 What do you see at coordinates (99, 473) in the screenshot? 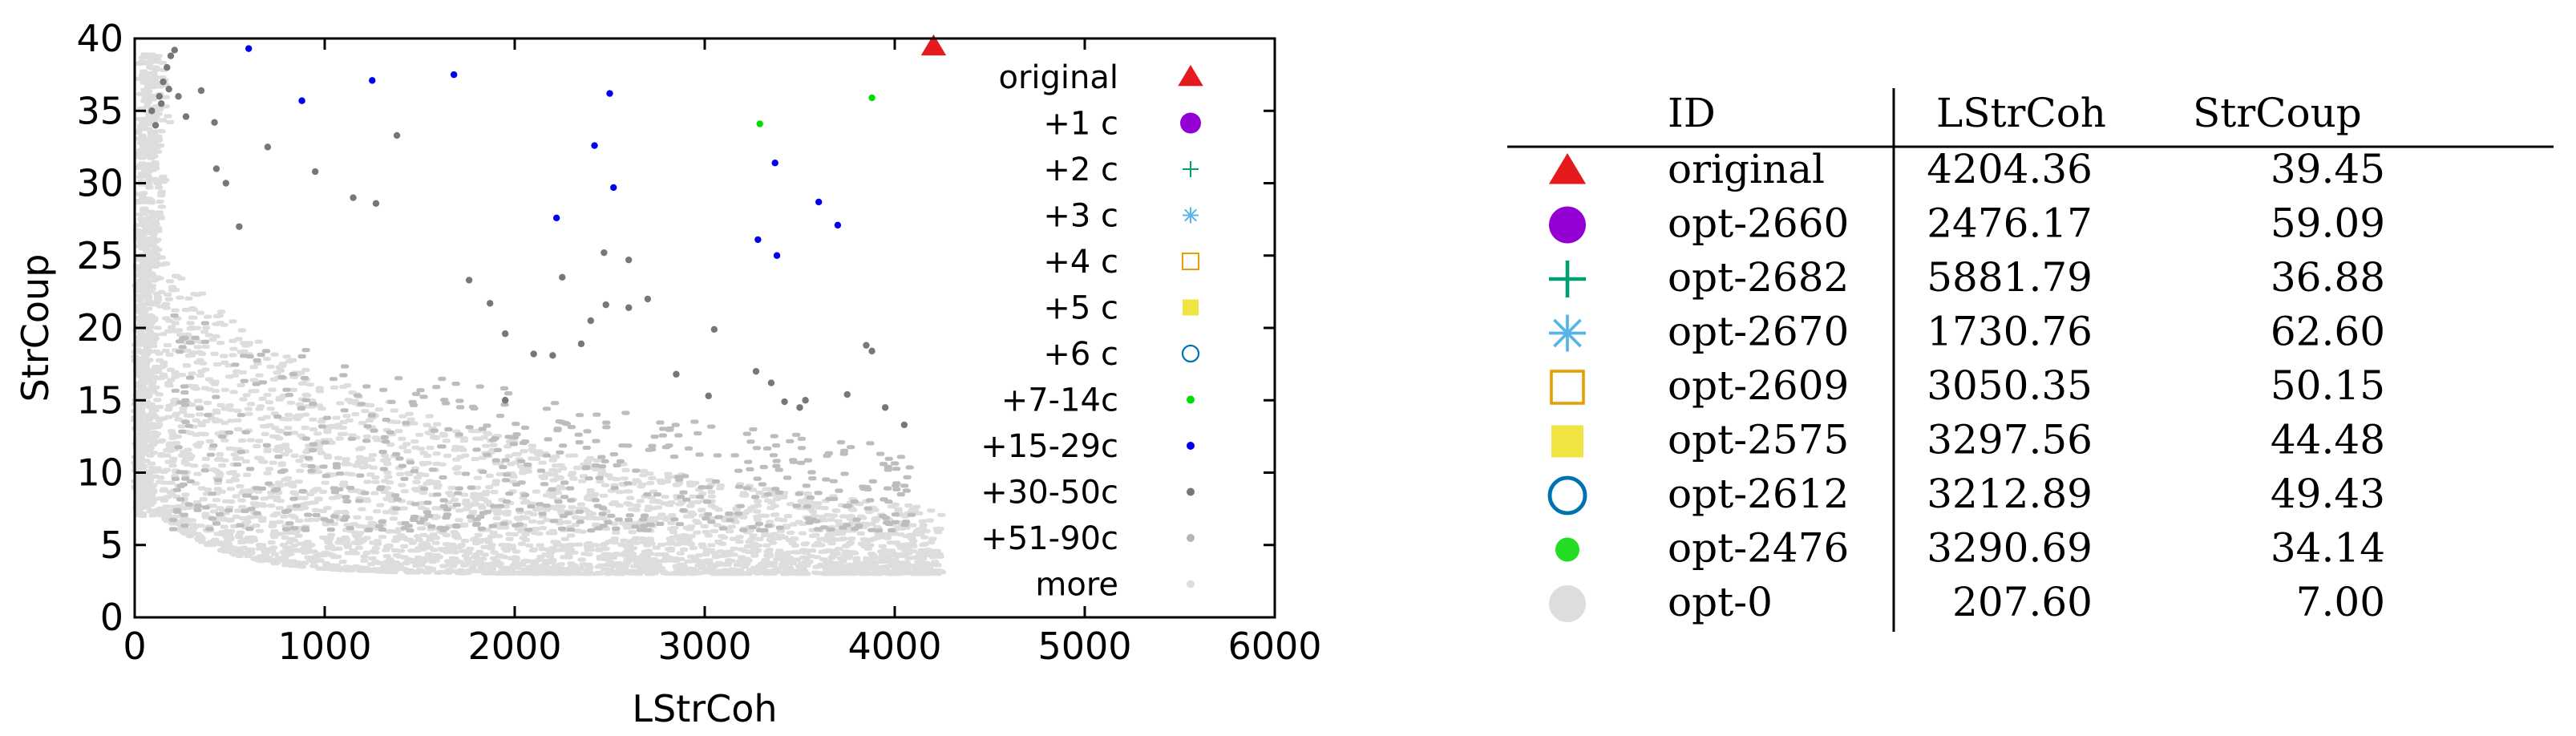
I see `y-tick-label: 10` at bounding box center [99, 473].